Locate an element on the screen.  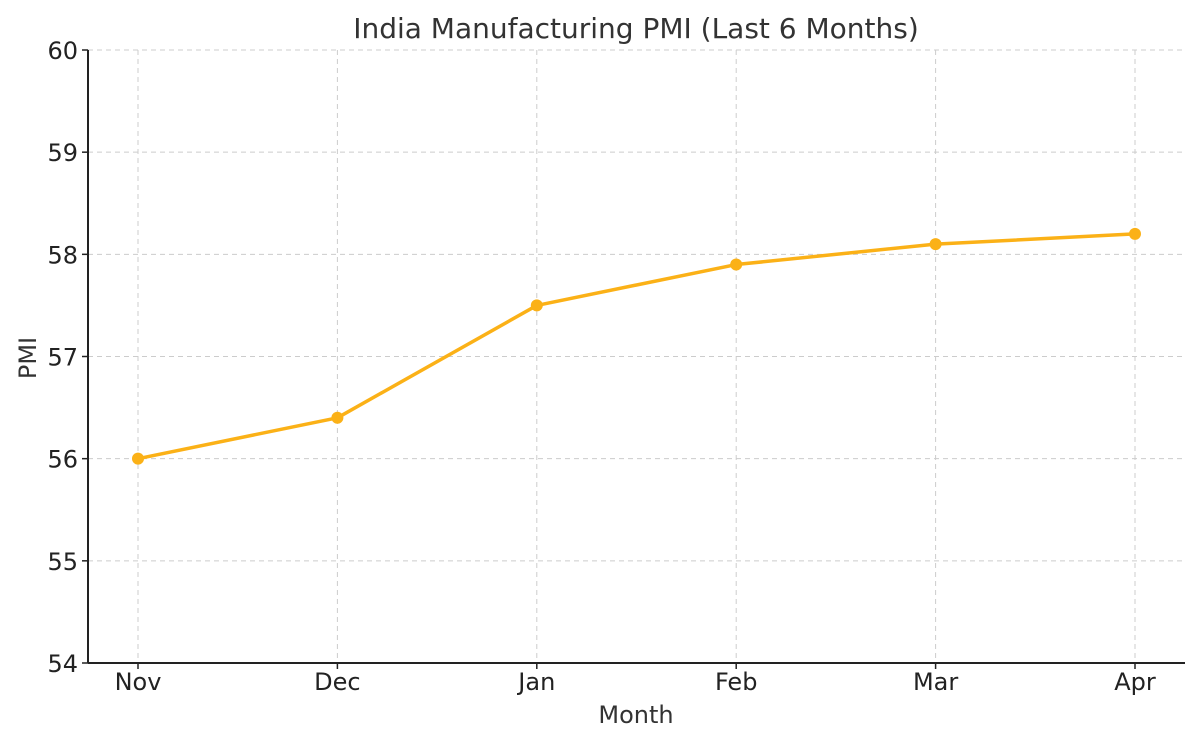
x-ticks: Nov Dec Jan Feb Mar Apr is located at coordinates (635, 679).